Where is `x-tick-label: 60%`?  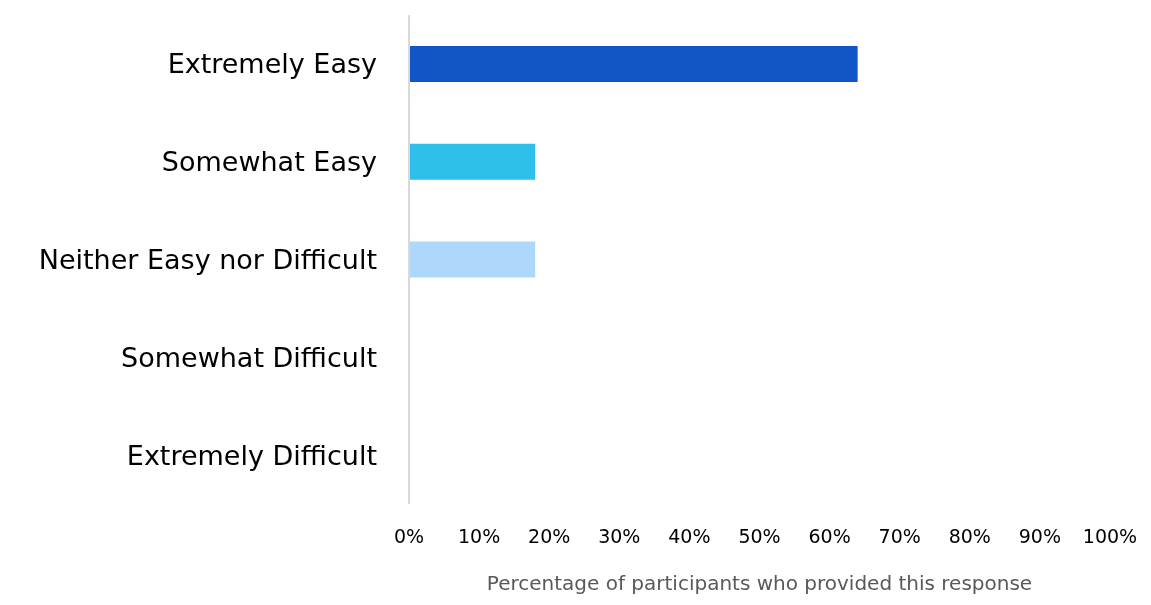 x-tick-label: 60% is located at coordinates (829, 536).